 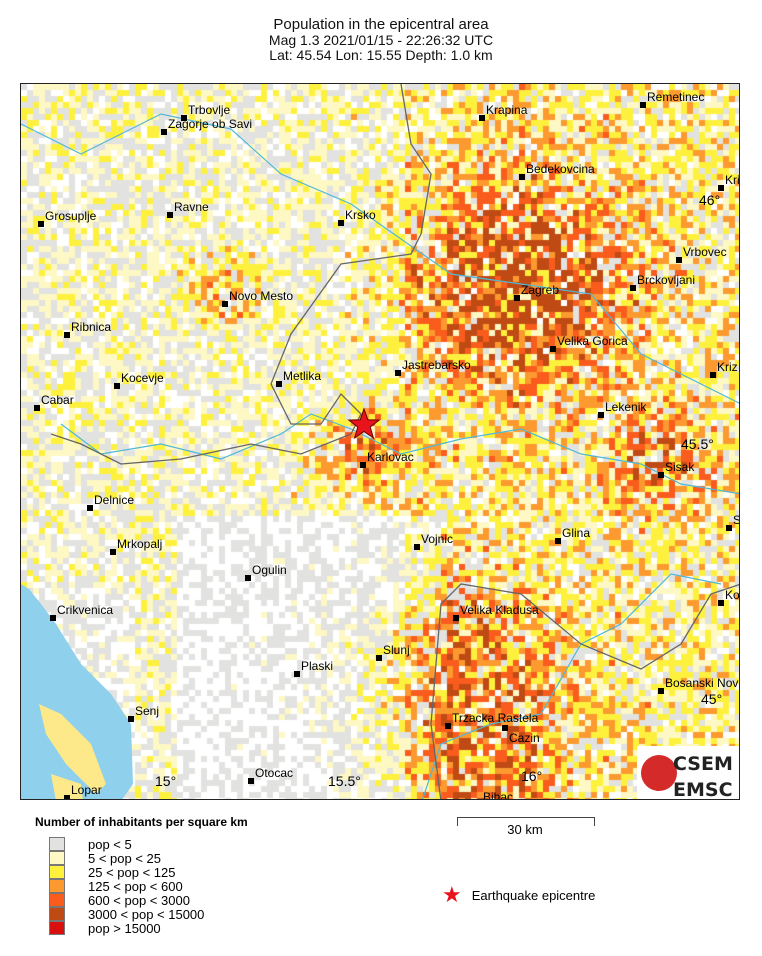 I want to click on city-name: Ravne, so click(x=191, y=207).